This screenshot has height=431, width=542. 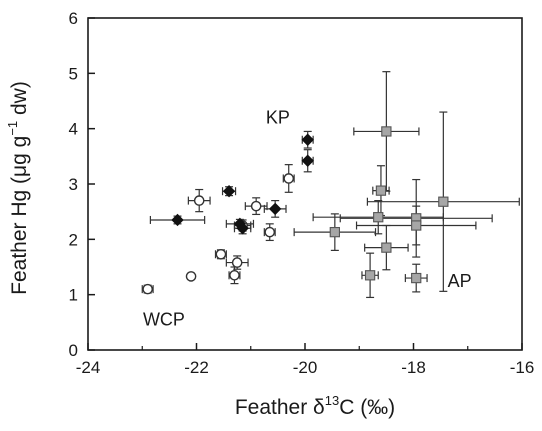 What do you see at coordinates (19, 215) in the screenshot?
I see `y-axis-title-prefix: Feather Hg (μg g` at bounding box center [19, 215].